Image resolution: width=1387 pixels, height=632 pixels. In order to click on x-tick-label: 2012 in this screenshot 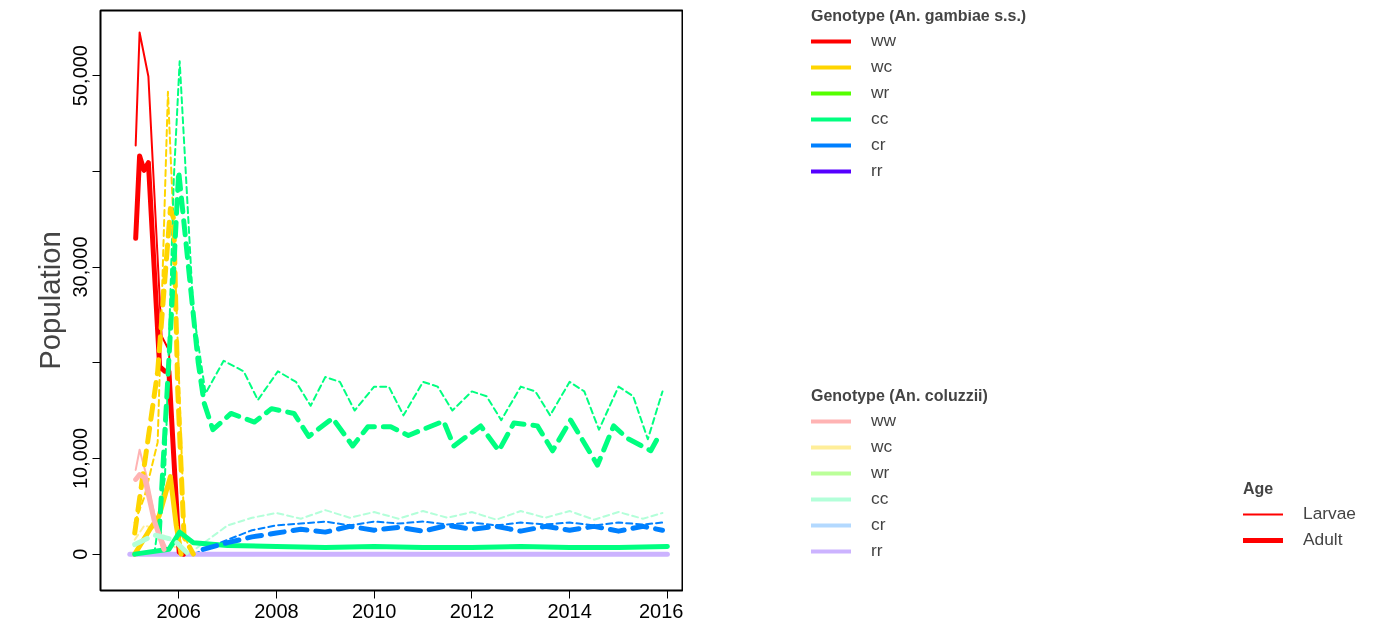, I will do `click(472, 610)`.